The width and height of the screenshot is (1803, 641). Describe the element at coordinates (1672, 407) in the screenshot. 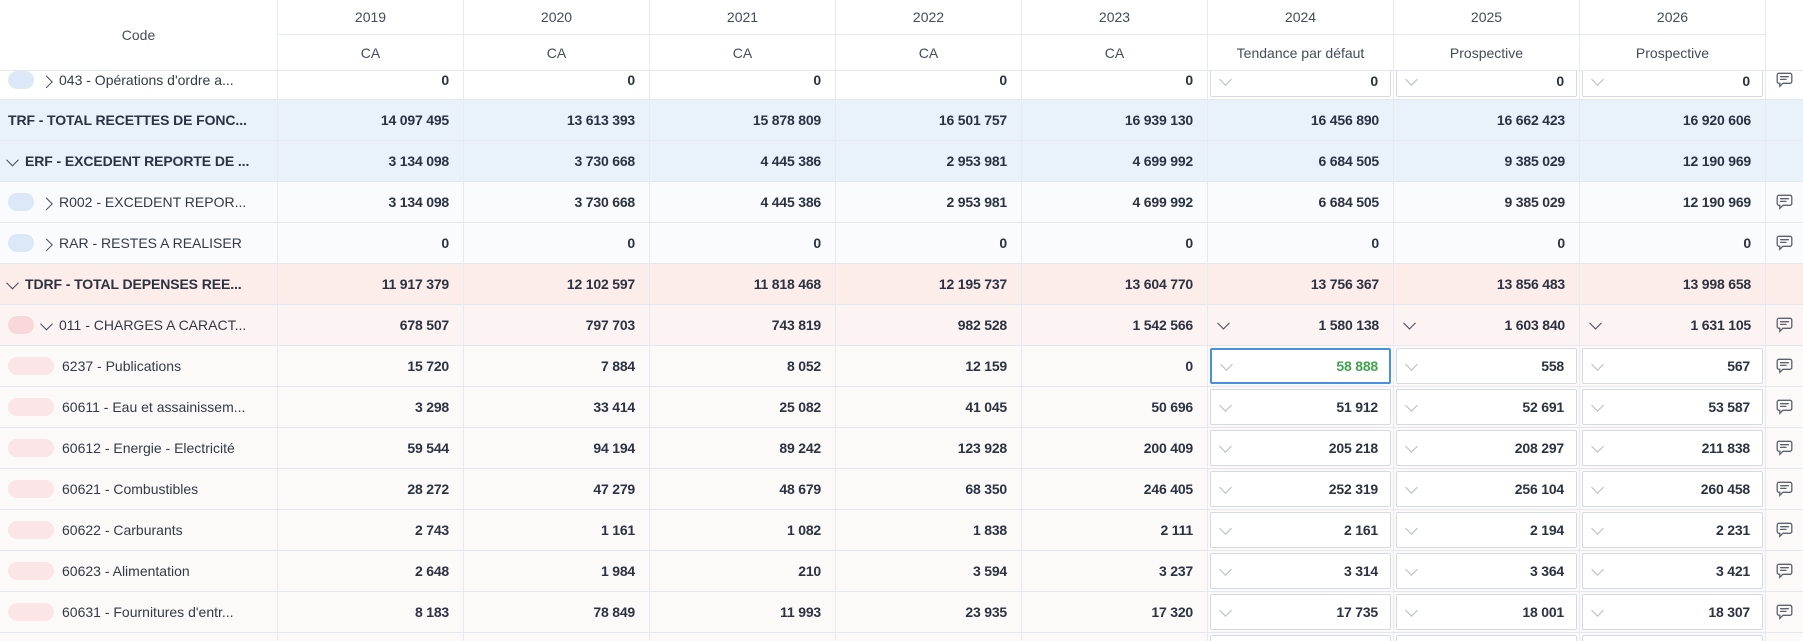

I see `forecast-cell-input: 53 587` at that location.